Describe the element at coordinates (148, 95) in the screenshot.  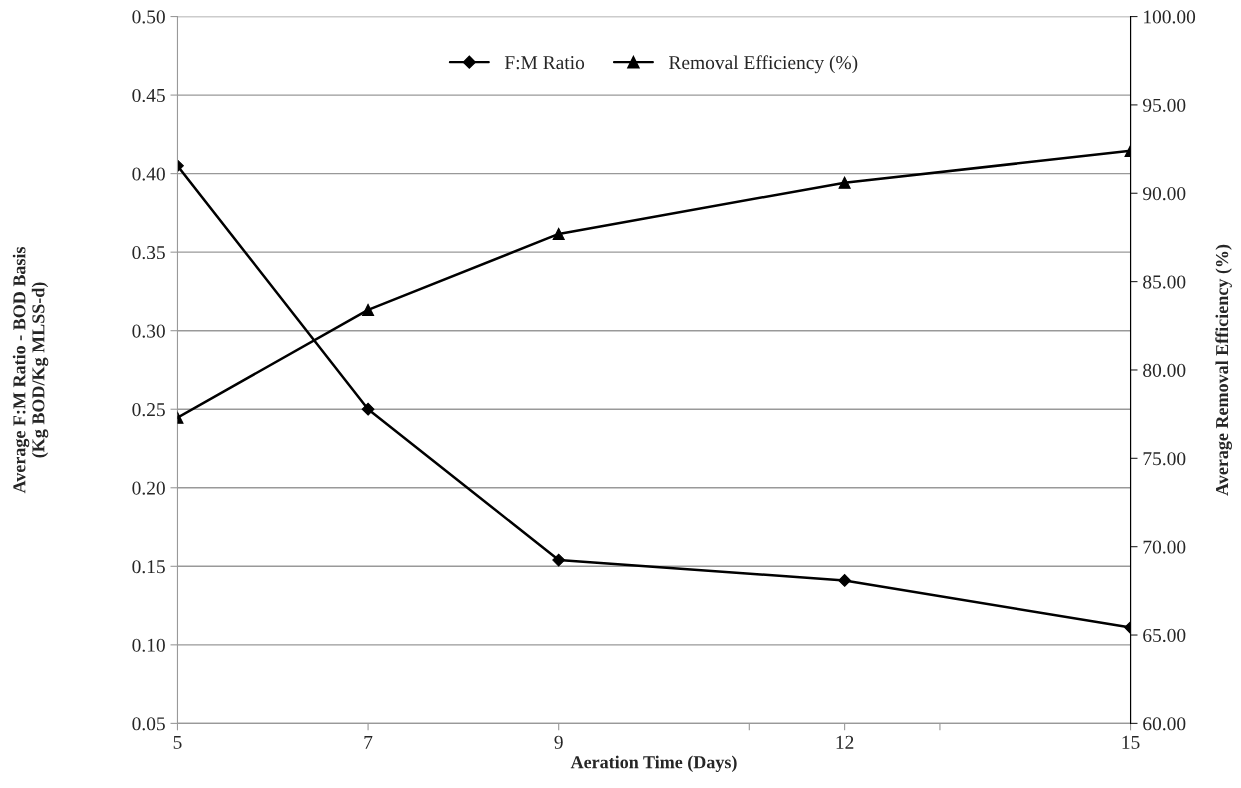
I see `y-tick-label: 0.45` at that location.